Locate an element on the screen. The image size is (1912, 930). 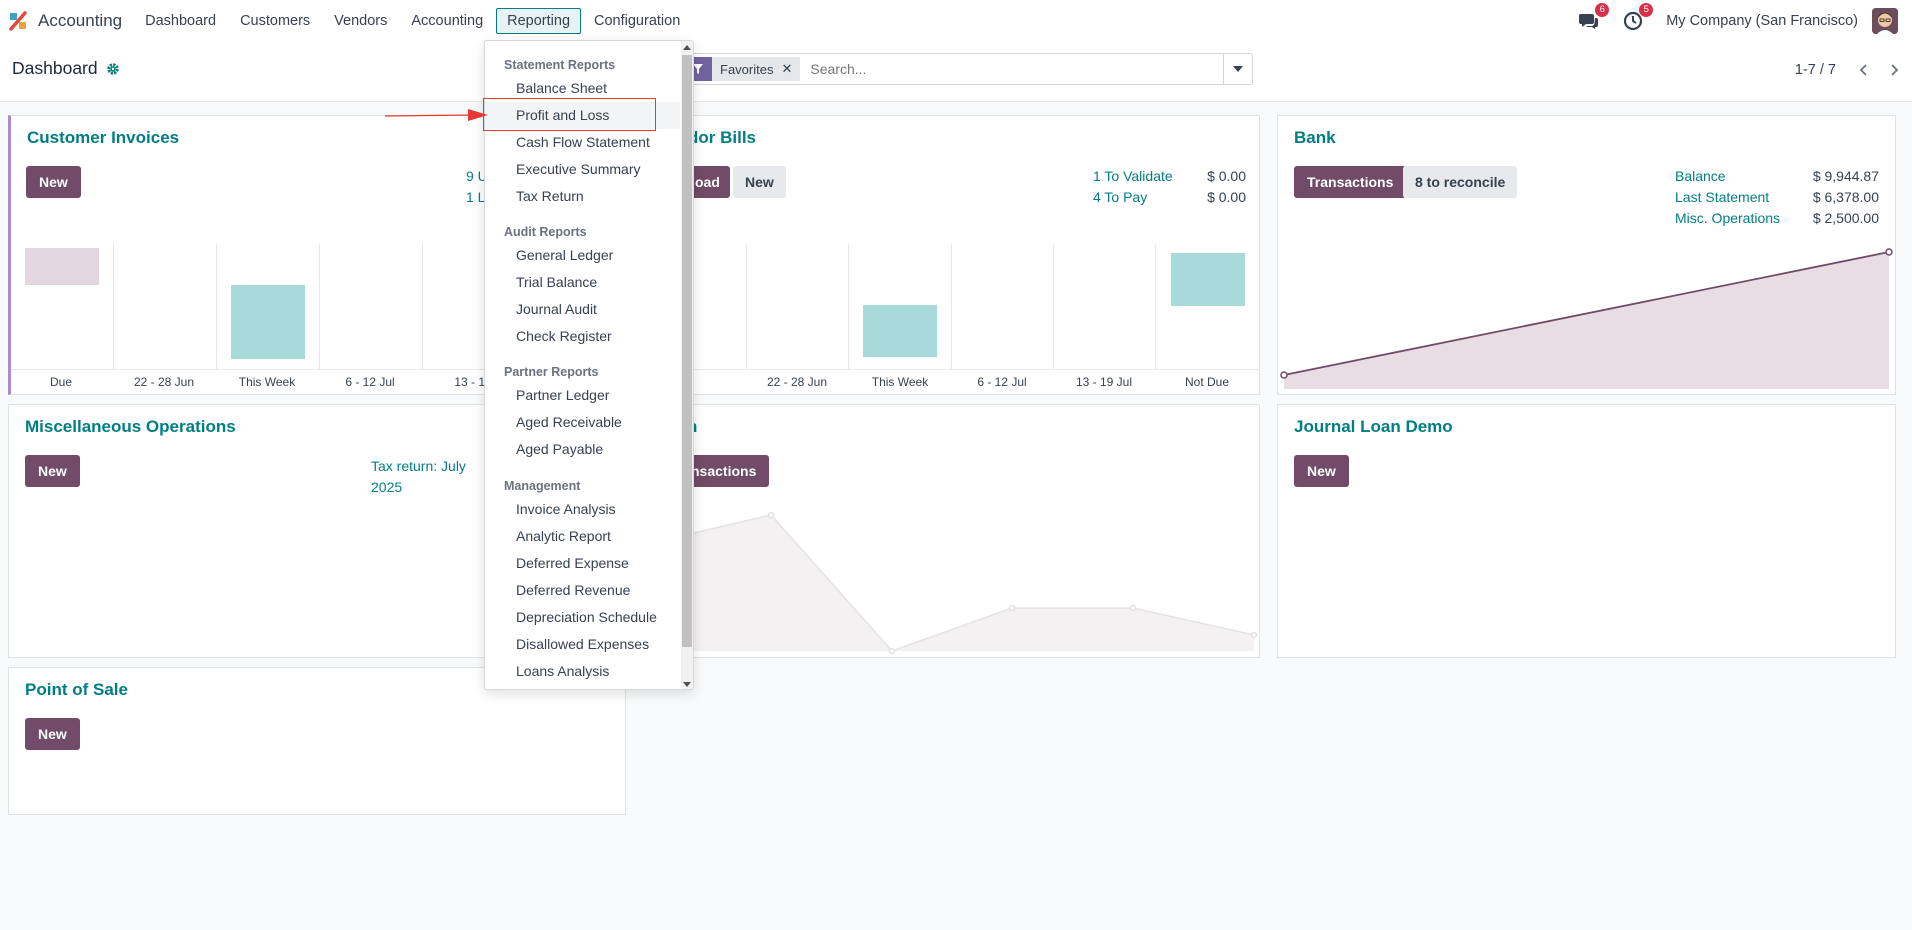
menu-item-tax-return: Tax Return is located at coordinates (550, 196).